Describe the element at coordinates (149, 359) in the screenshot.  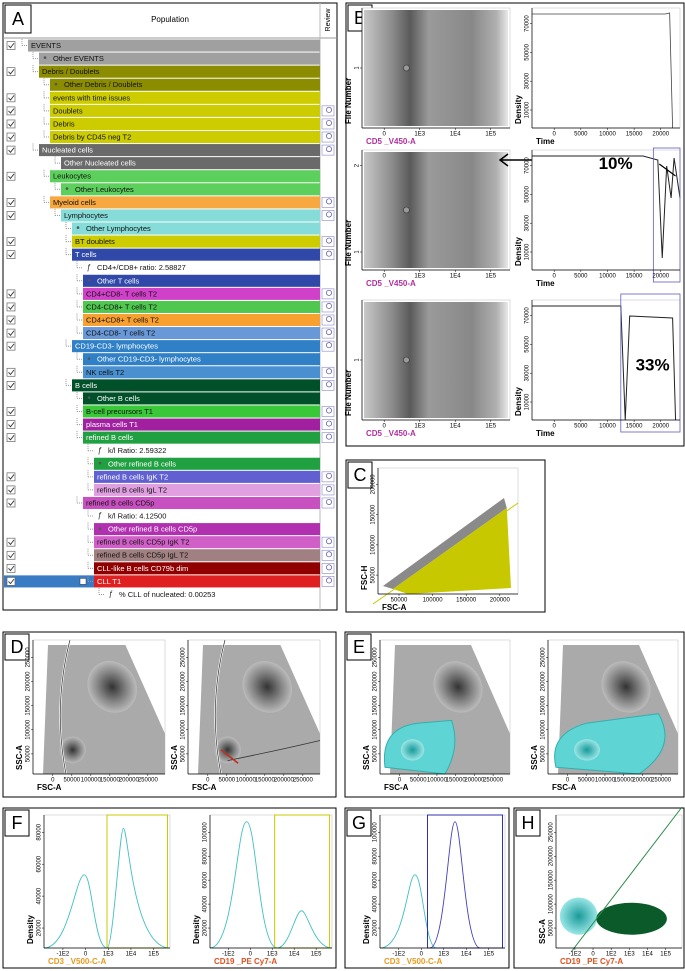
I see `population-label: Other CD19-CD3- lymphocytes` at that location.